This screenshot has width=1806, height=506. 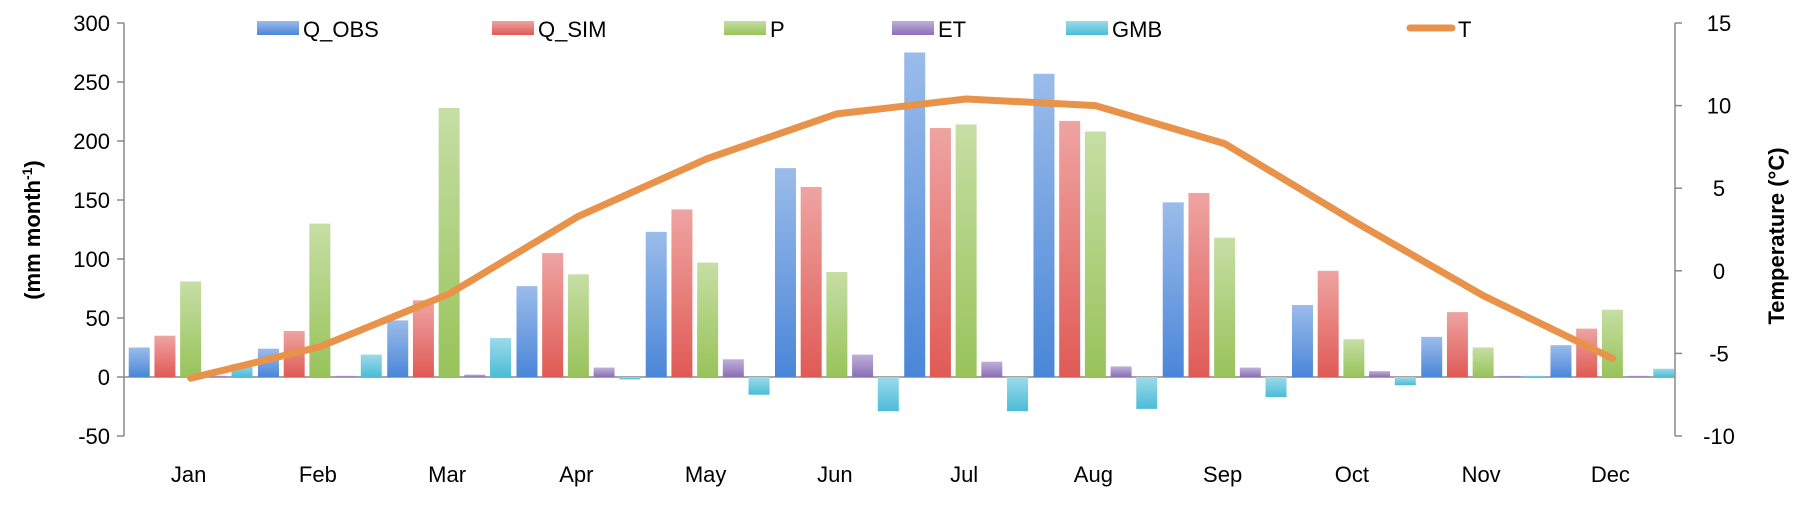 What do you see at coordinates (1719, 353) in the screenshot?
I see `right-tick-label: -5` at bounding box center [1719, 353].